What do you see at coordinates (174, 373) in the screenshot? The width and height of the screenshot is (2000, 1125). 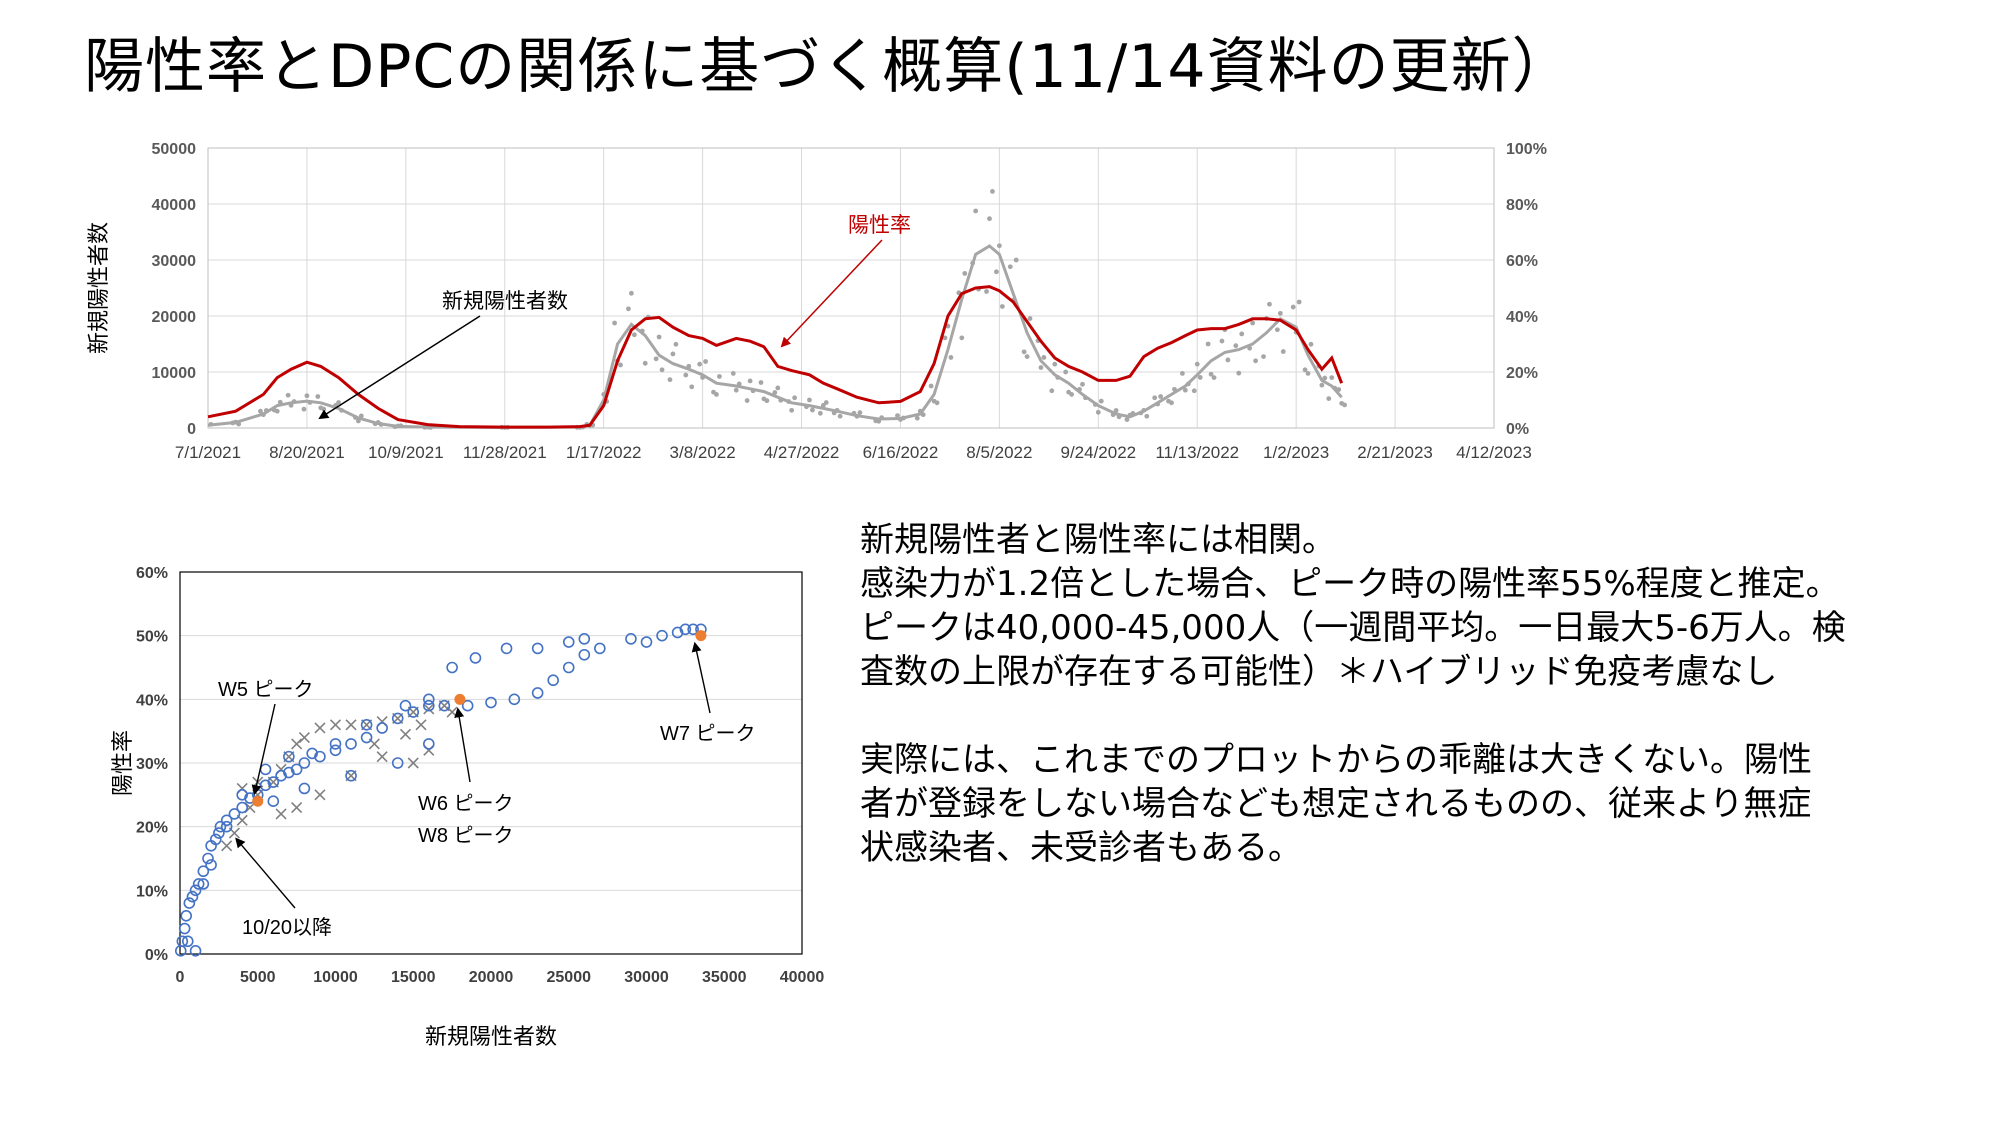 I see `y-tick-label: 10000` at bounding box center [174, 373].